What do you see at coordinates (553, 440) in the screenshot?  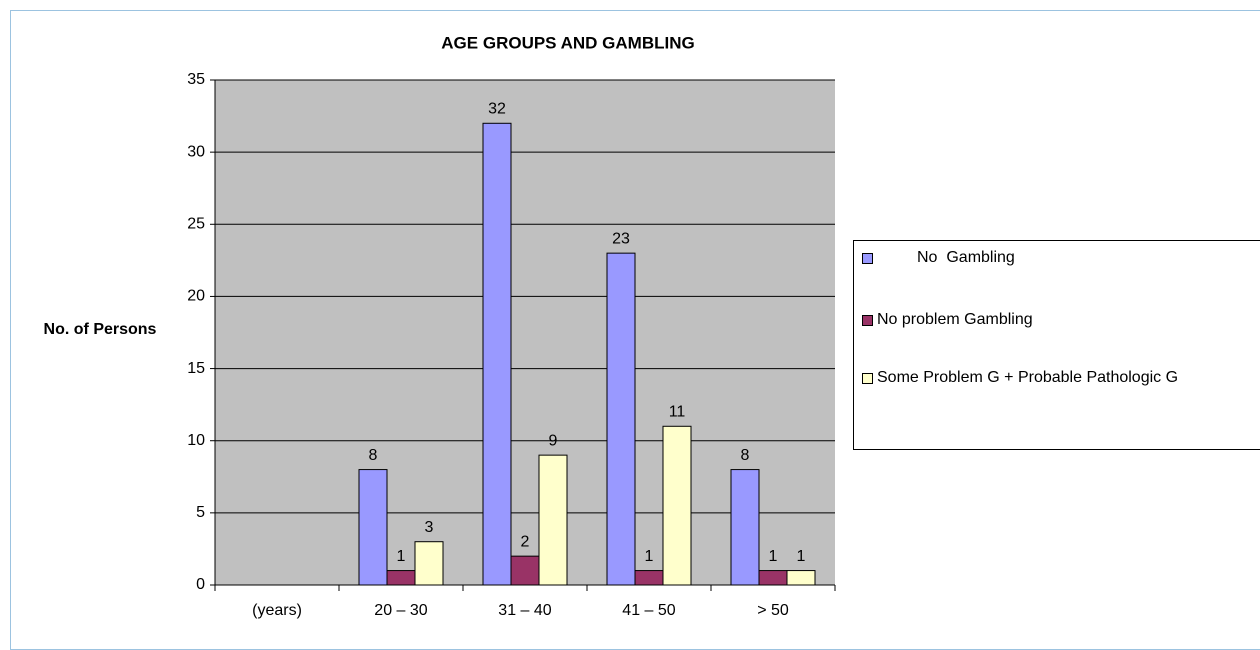 I see `data-label: 9` at bounding box center [553, 440].